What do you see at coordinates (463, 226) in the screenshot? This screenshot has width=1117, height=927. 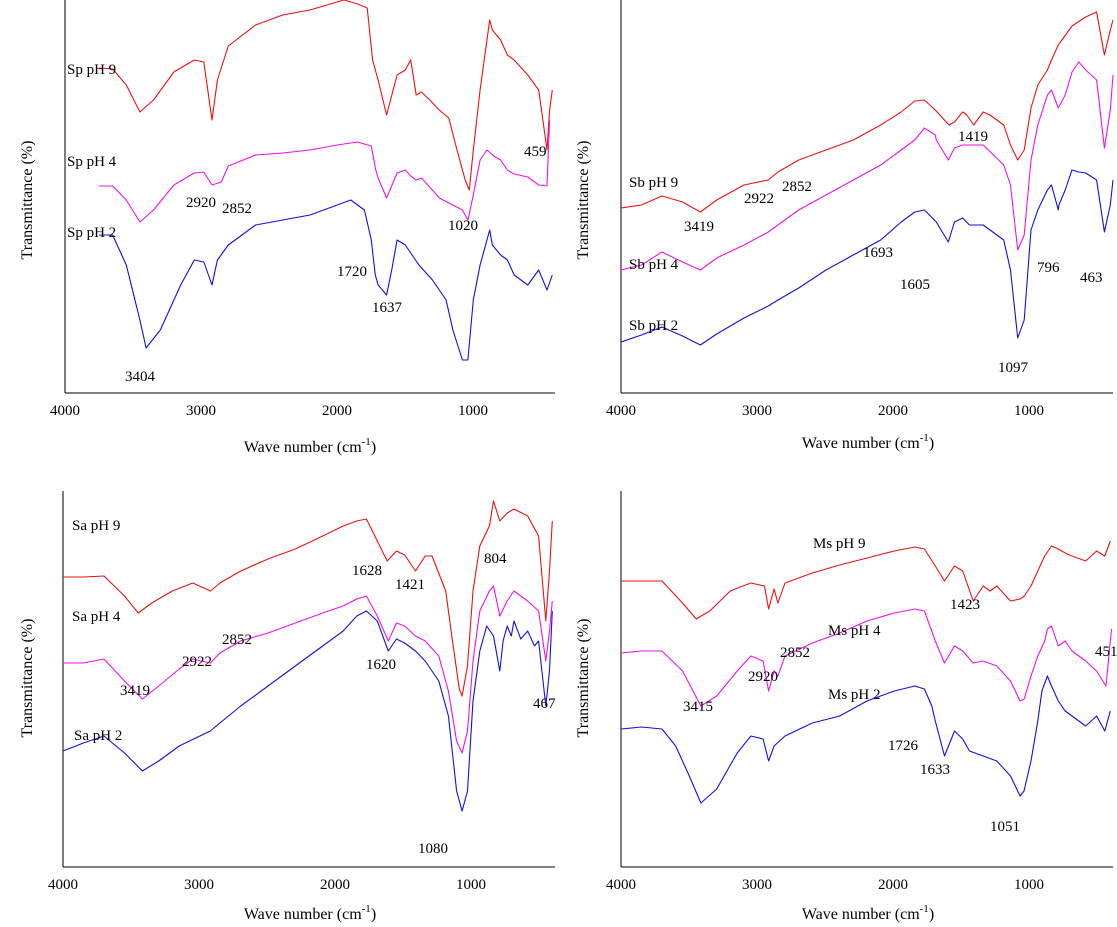 I see `peak-label: 1020` at bounding box center [463, 226].